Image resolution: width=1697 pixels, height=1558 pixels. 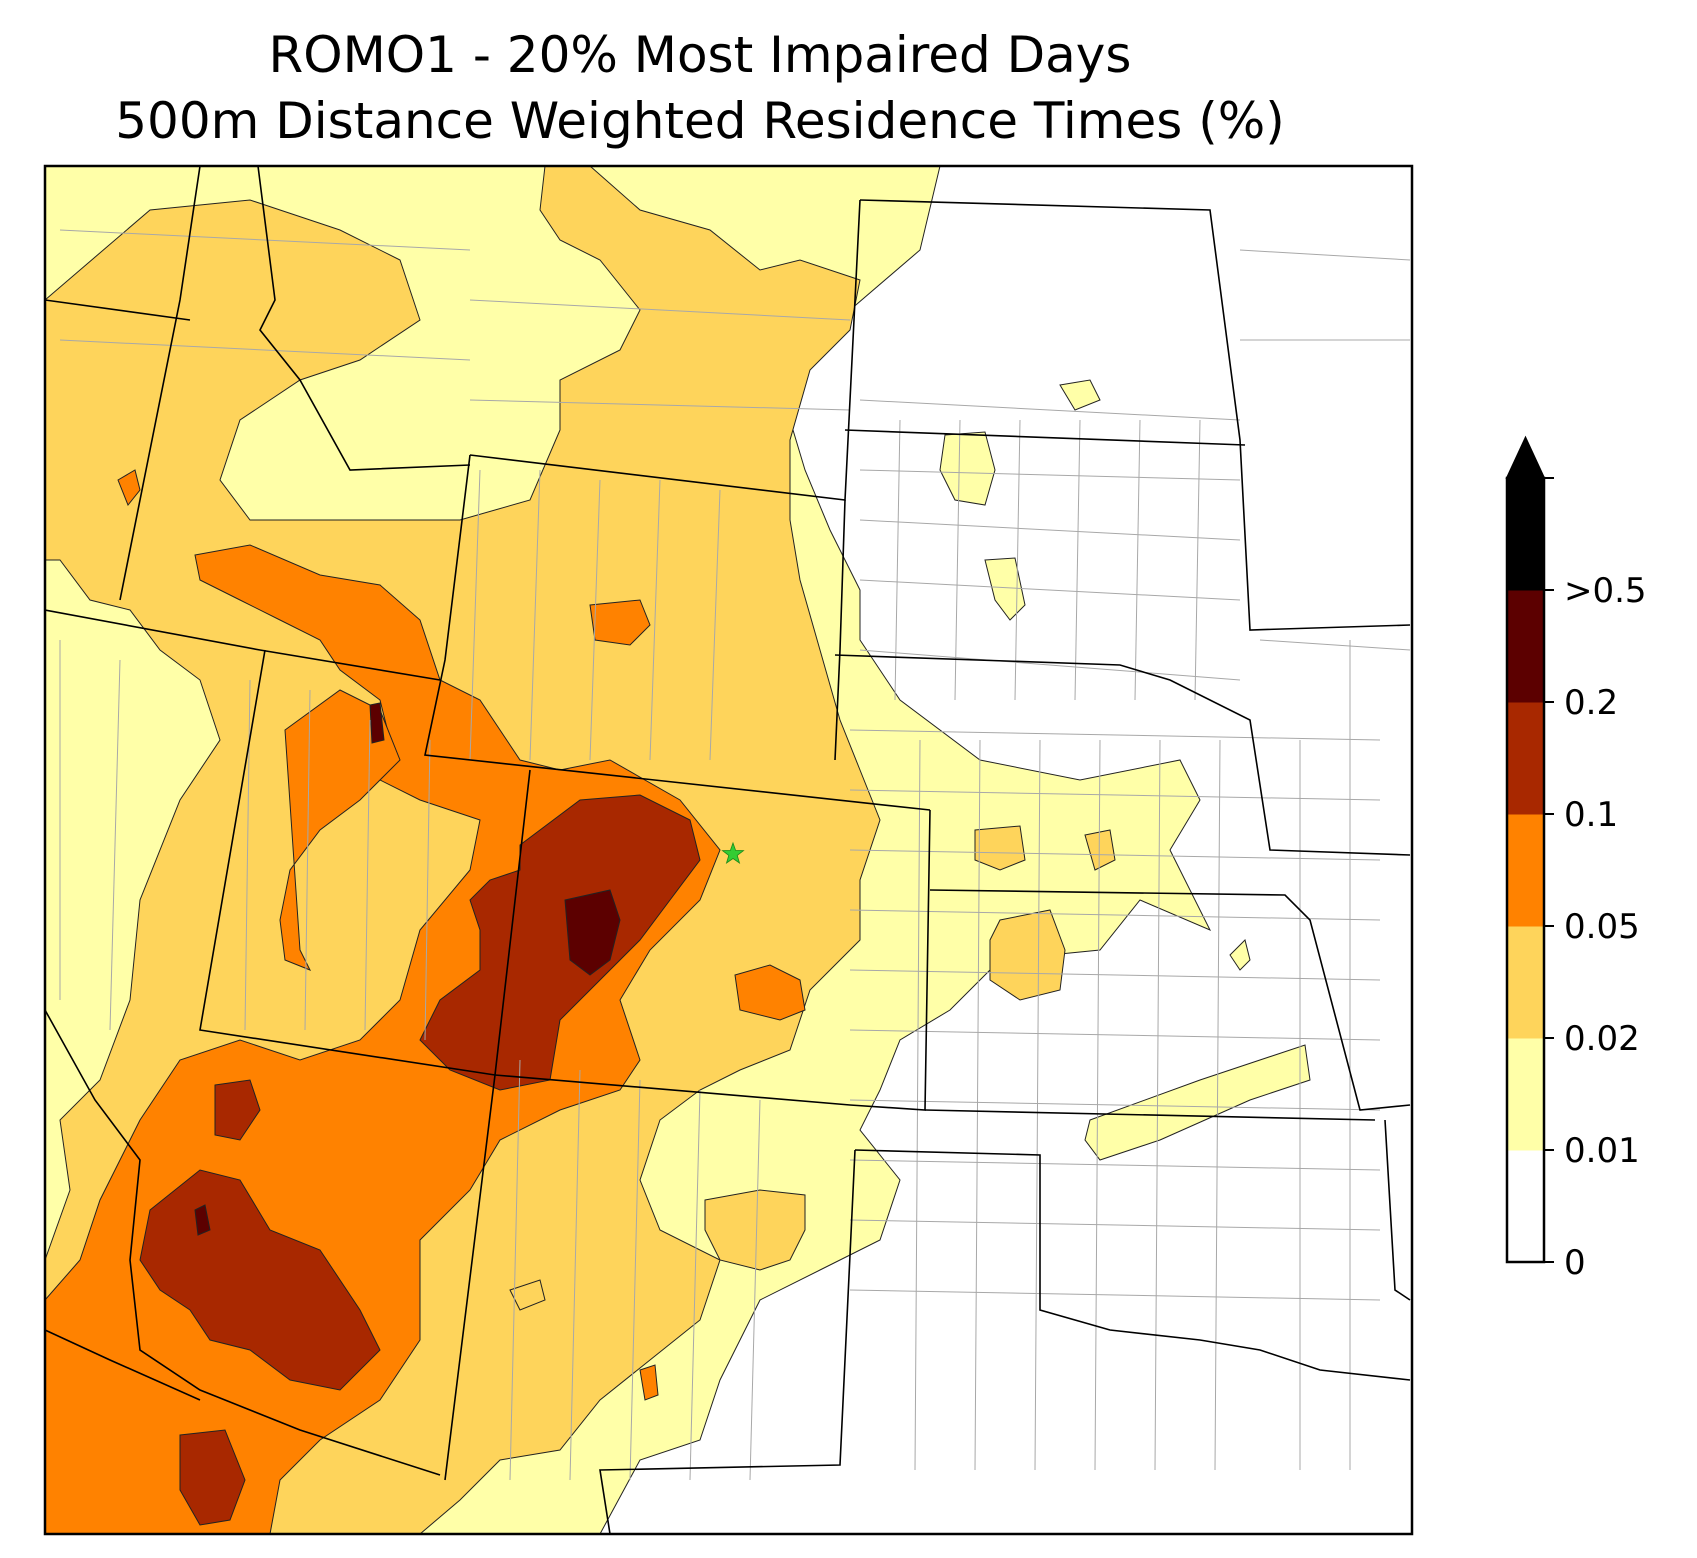 I want to click on contour-band-0.2, so click(x=407, y=969).